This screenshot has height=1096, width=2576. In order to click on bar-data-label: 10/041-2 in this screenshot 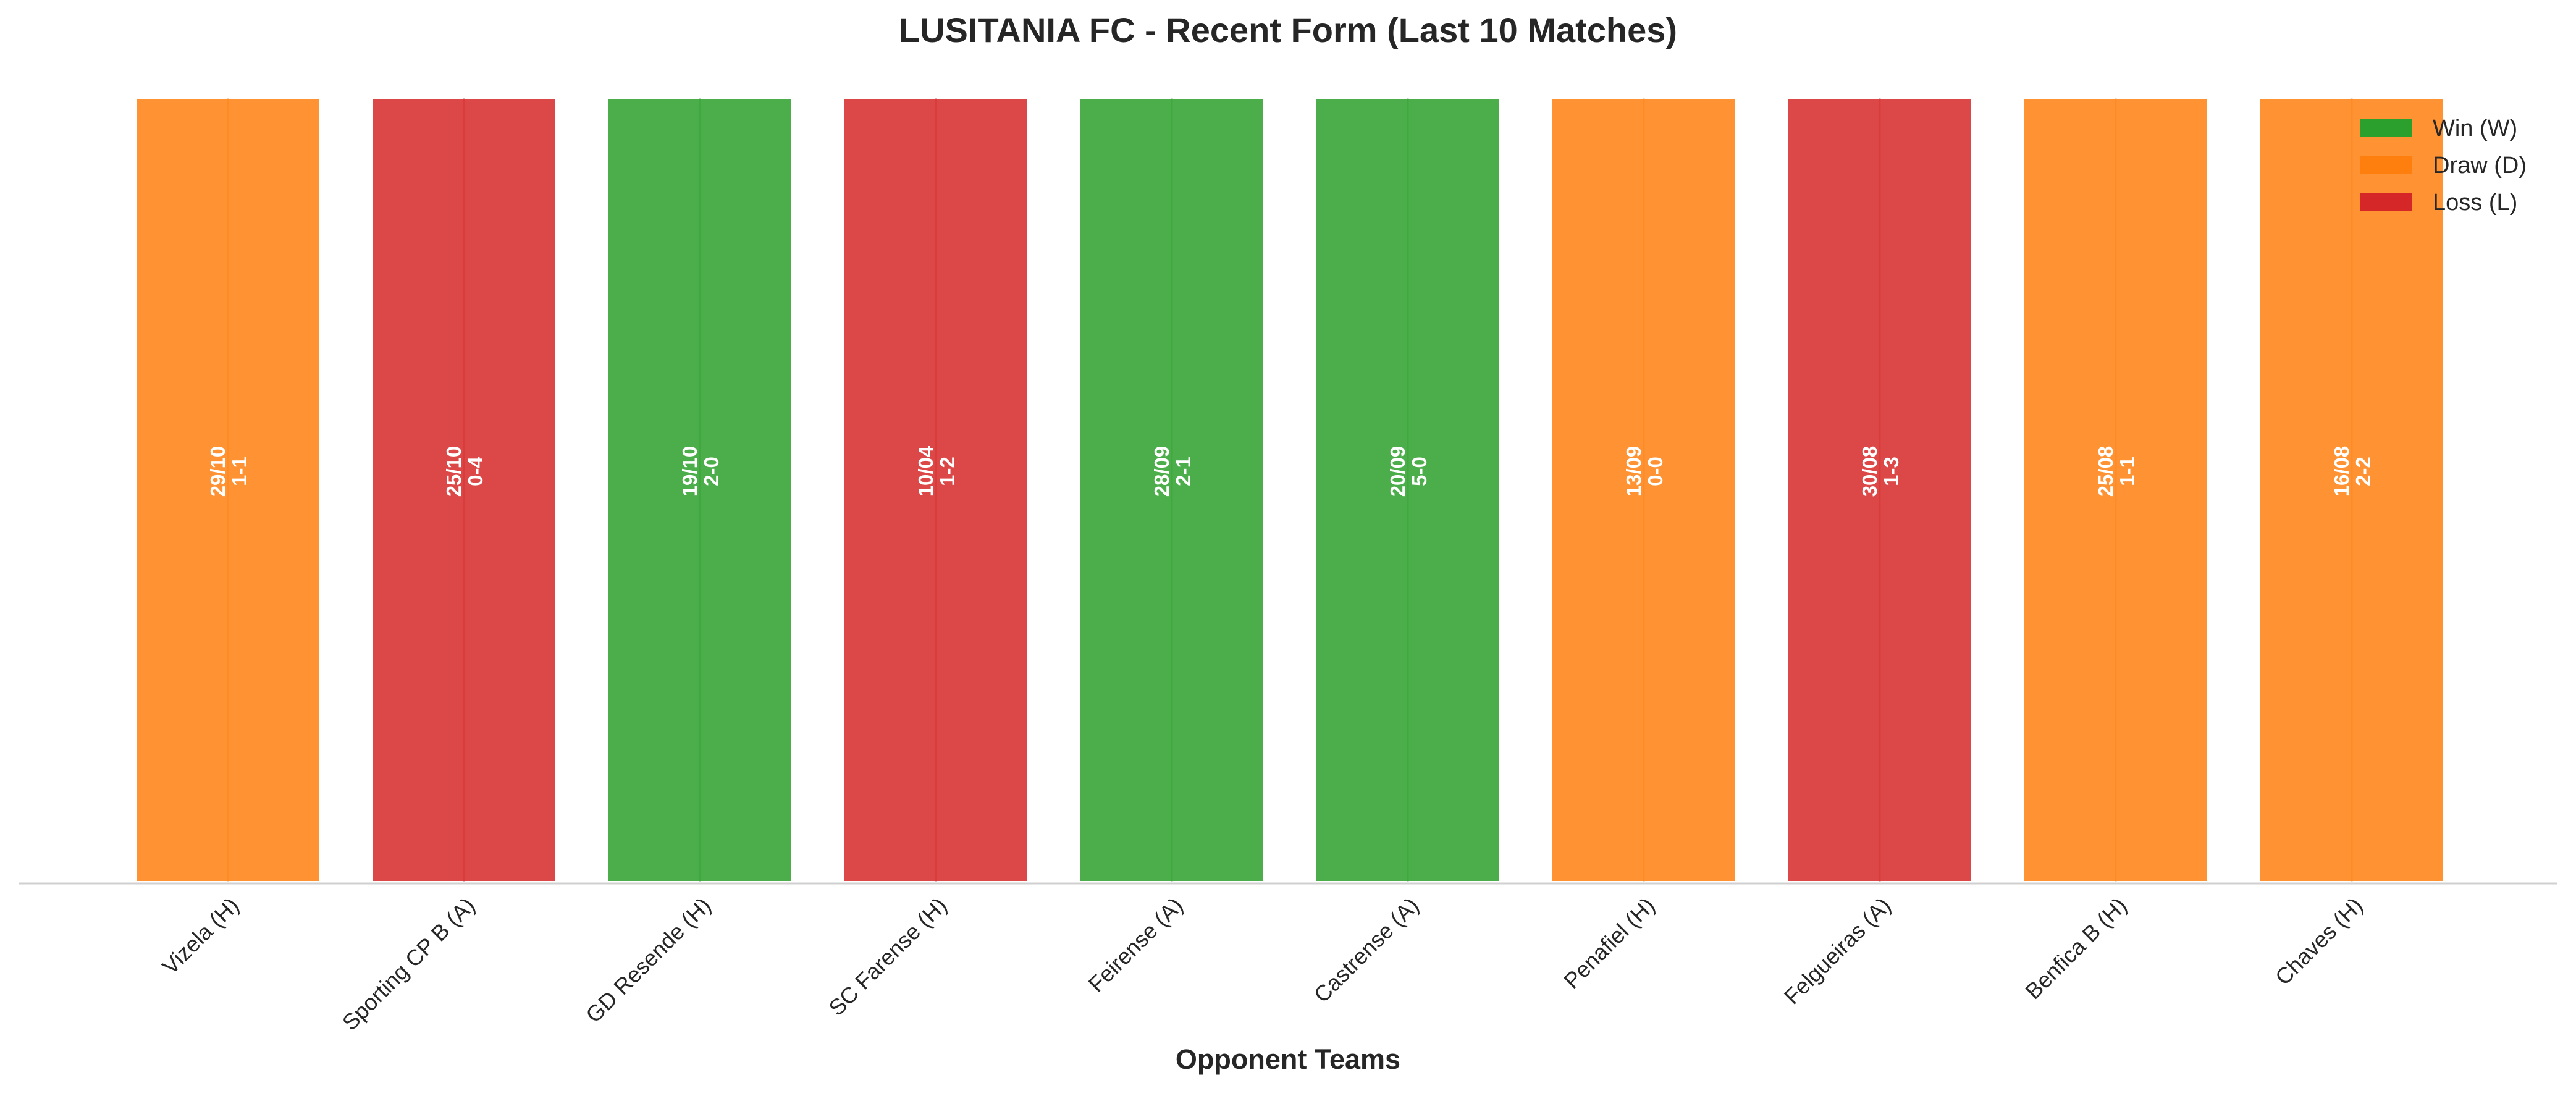, I will do `click(936, 471)`.